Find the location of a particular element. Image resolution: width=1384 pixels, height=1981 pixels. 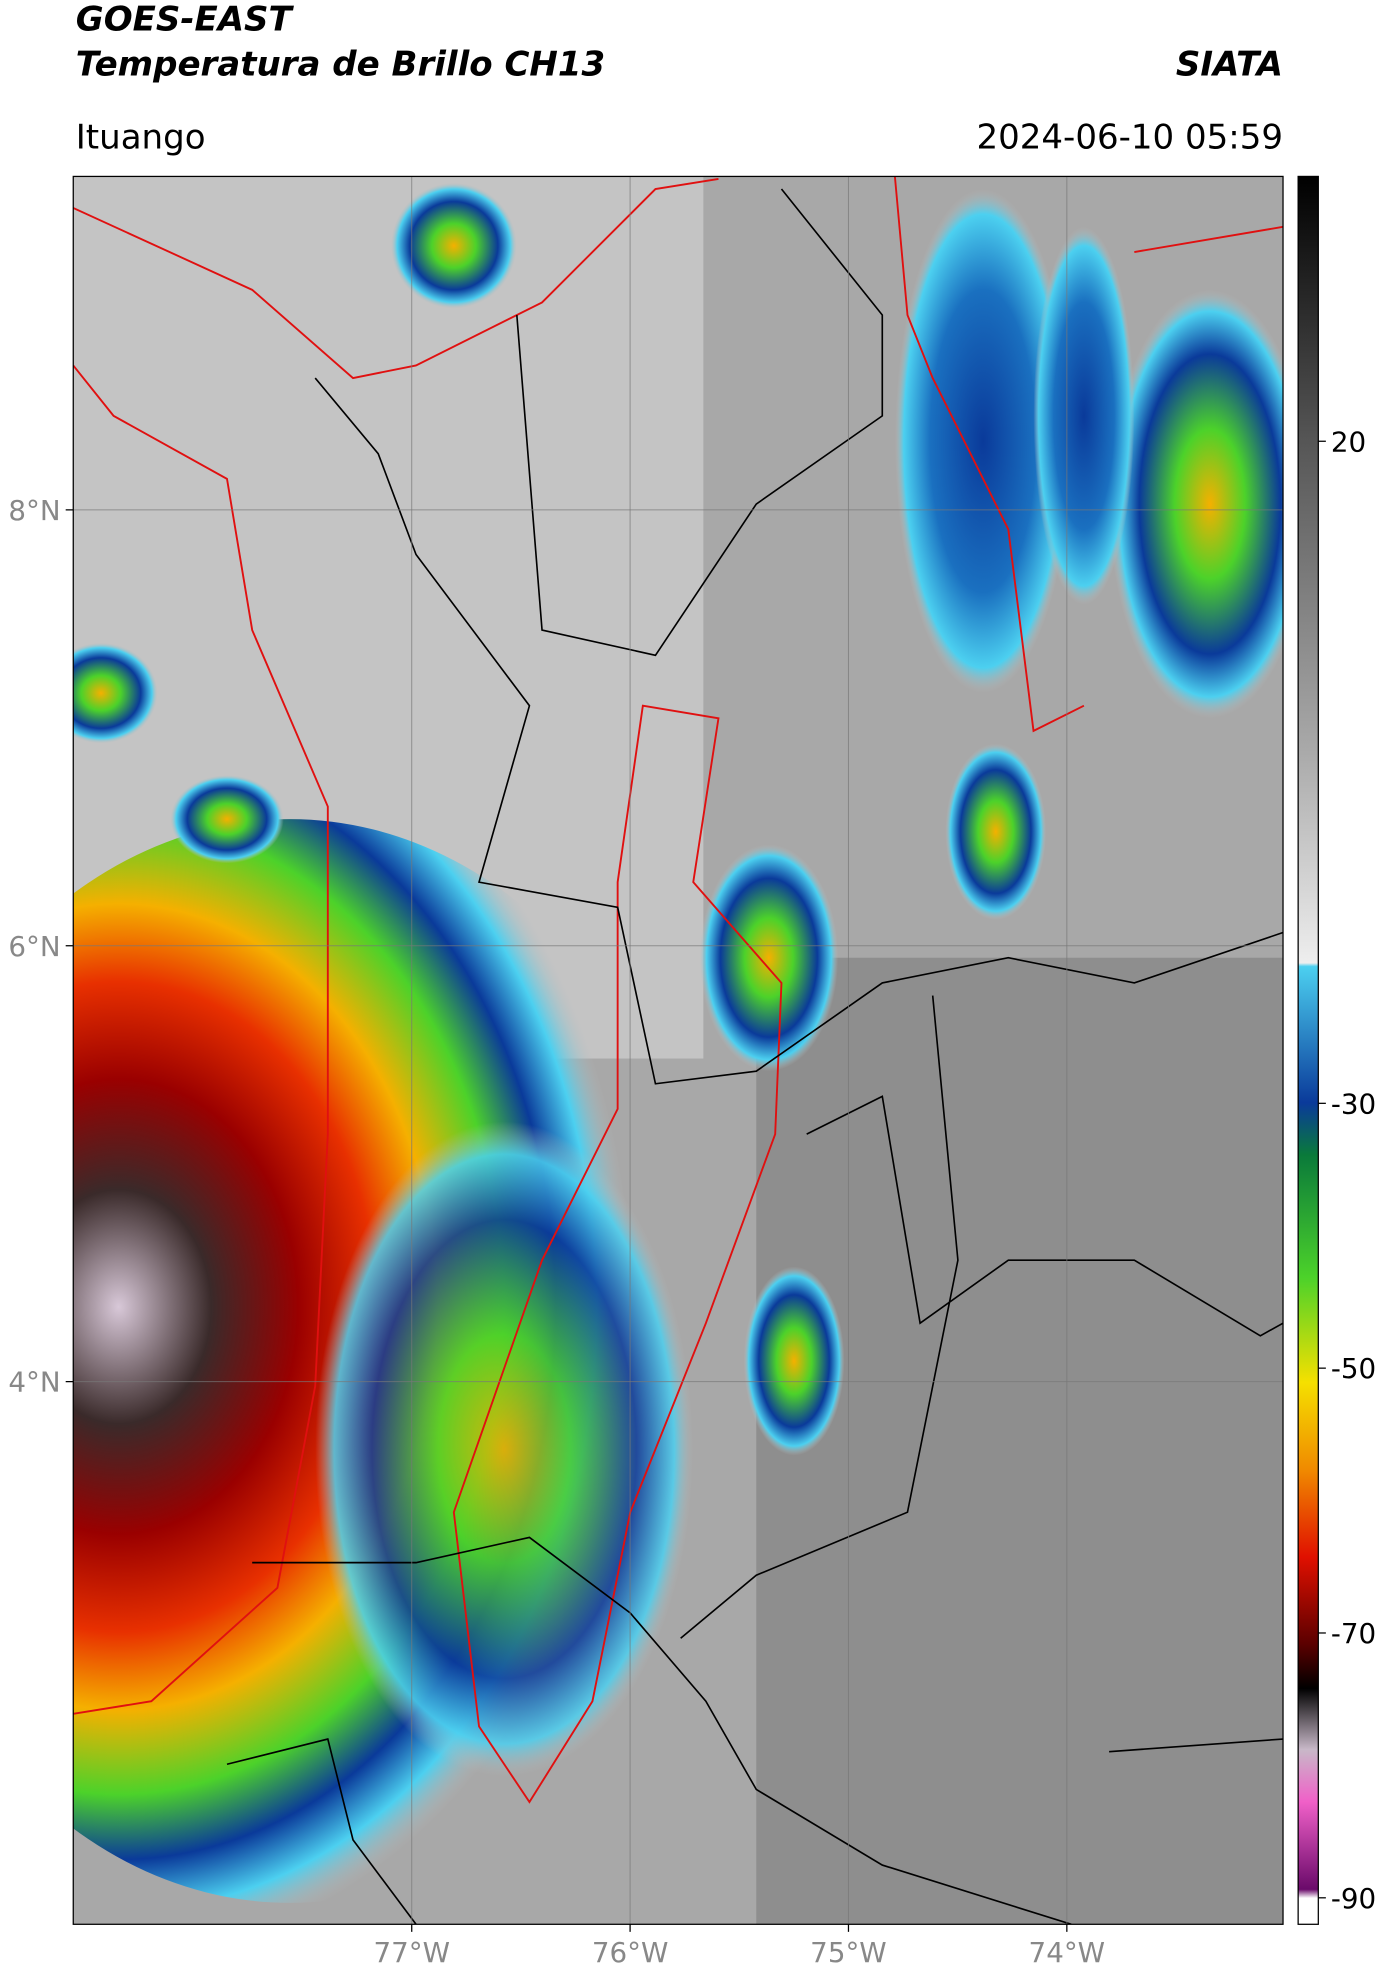

colorbar-ticks: 20 -30 -50 -70 -90 is located at coordinates (1347, 1170).